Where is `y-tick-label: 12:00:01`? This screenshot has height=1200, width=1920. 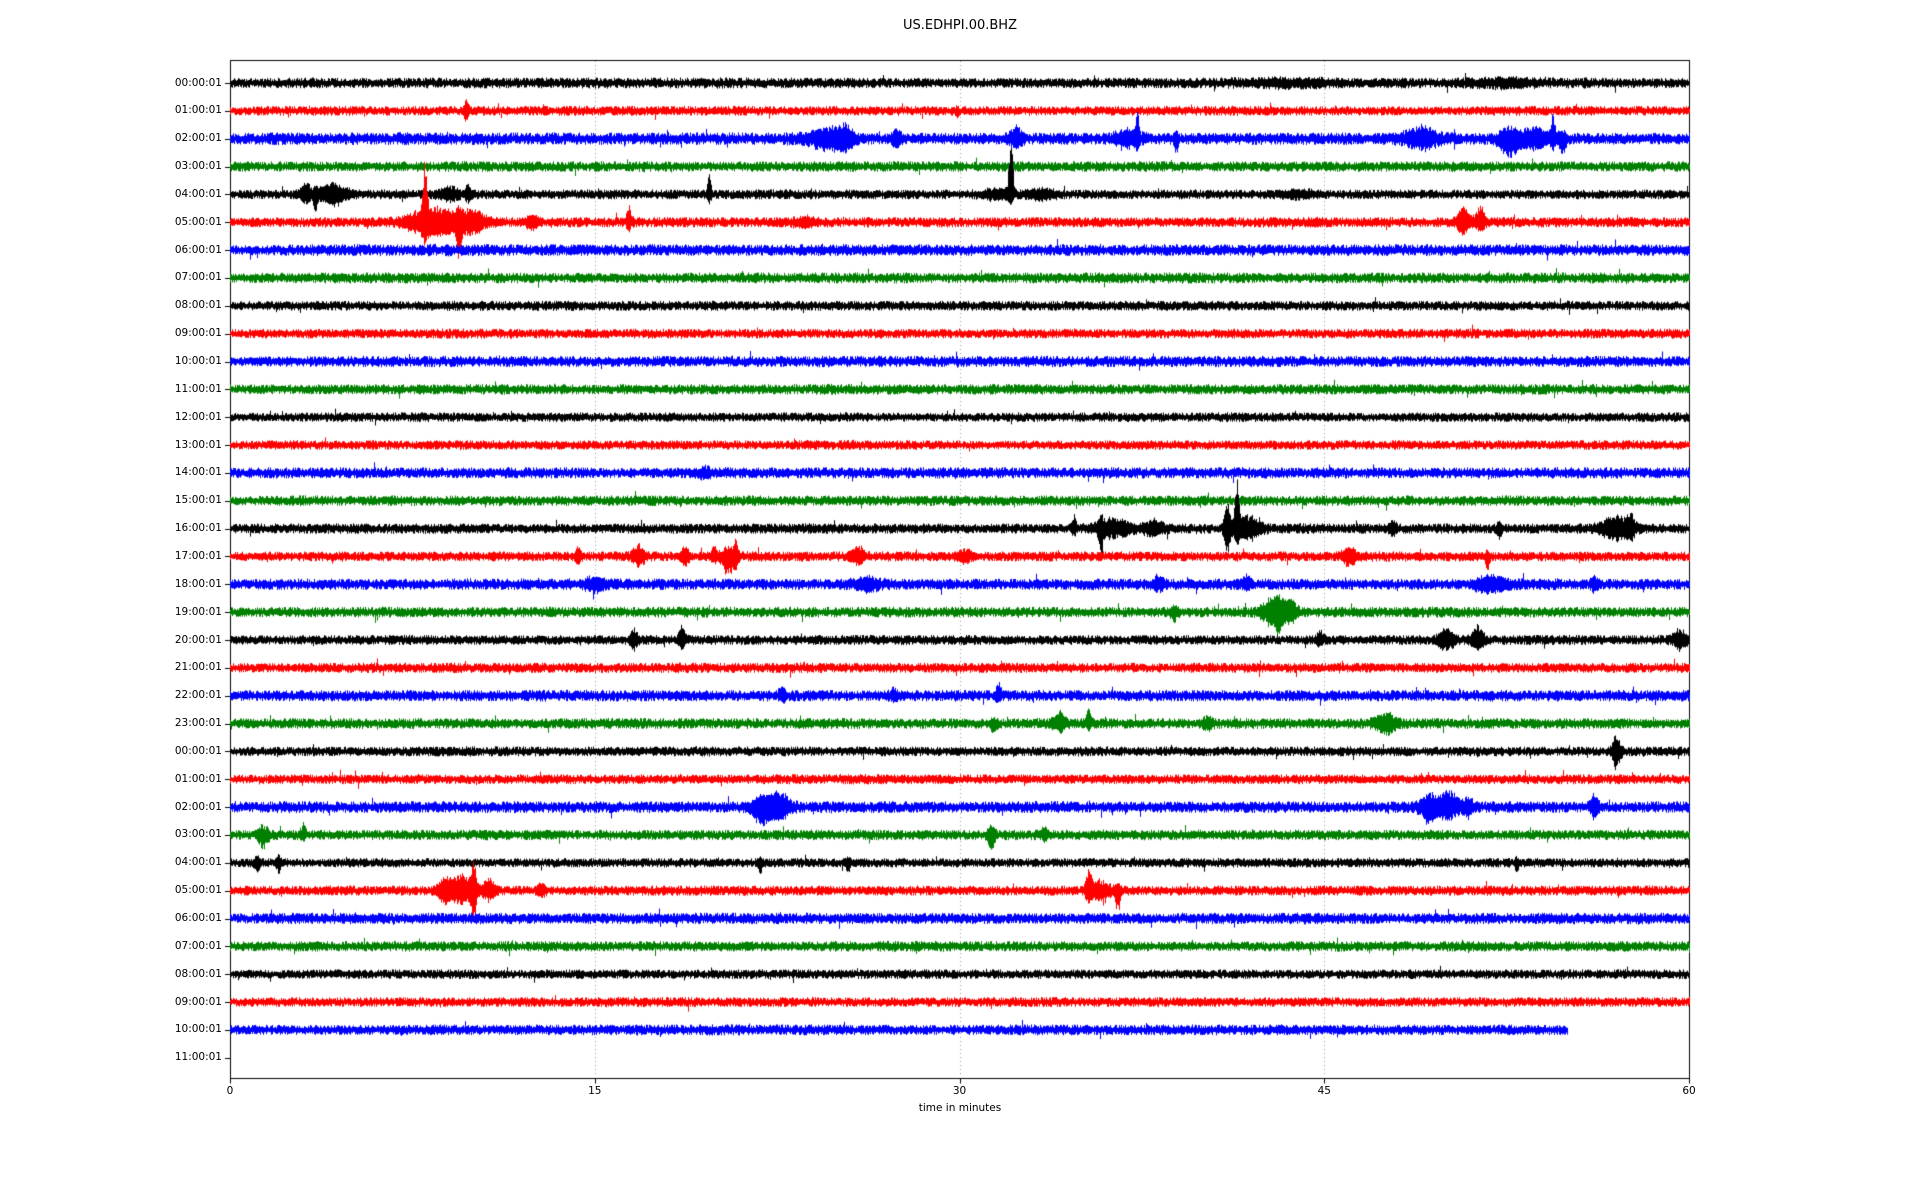
y-tick-label: 12:00:01 is located at coordinates (198, 416).